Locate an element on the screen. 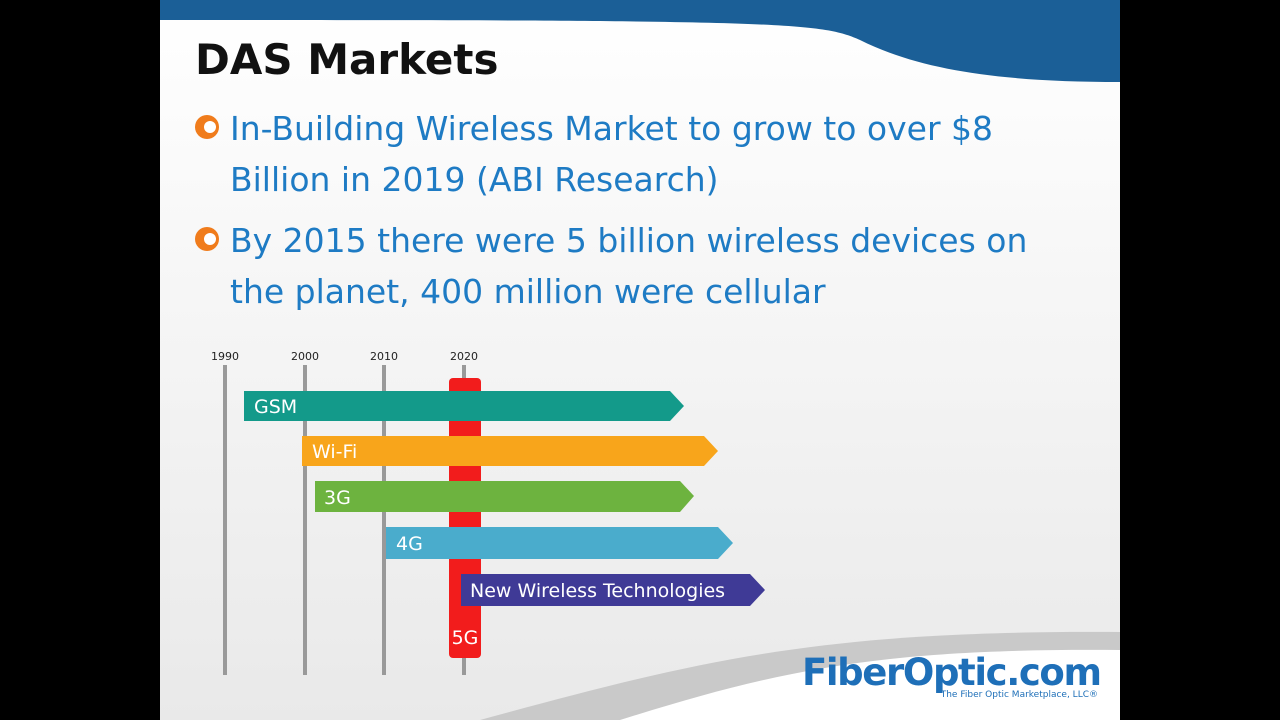  tech-label: 3G is located at coordinates (337, 498).